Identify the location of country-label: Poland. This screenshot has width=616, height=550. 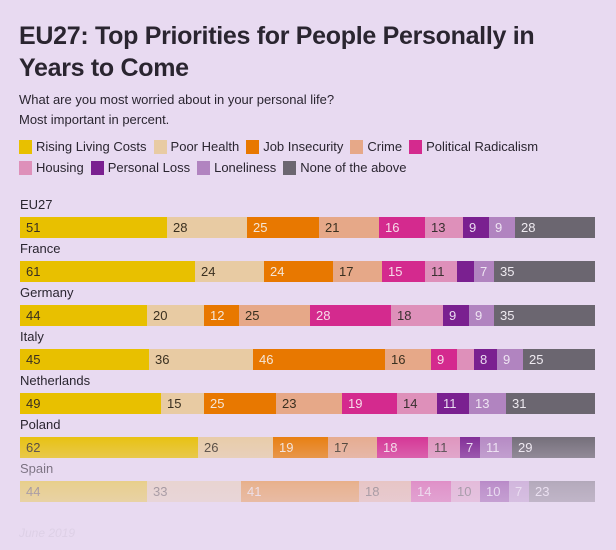
(40, 424).